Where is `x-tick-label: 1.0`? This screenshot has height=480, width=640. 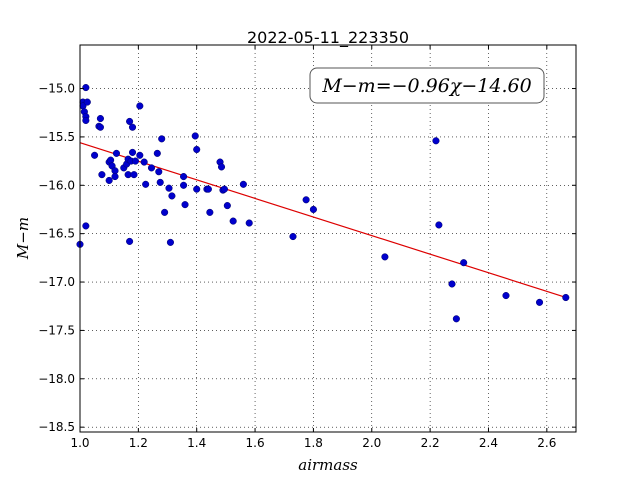 x-tick-label: 1.0 is located at coordinates (79, 443).